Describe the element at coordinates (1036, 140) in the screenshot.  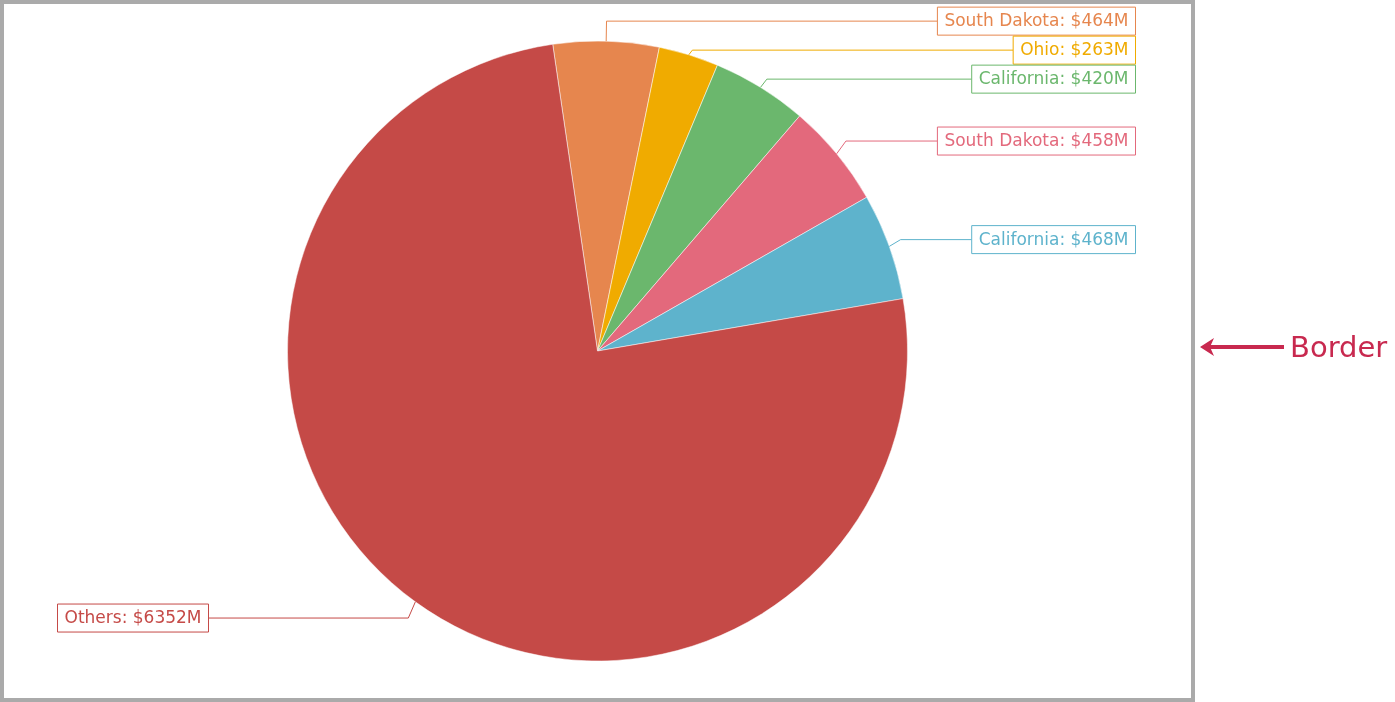
I see `slice-label: South Dakota: $458M` at that location.